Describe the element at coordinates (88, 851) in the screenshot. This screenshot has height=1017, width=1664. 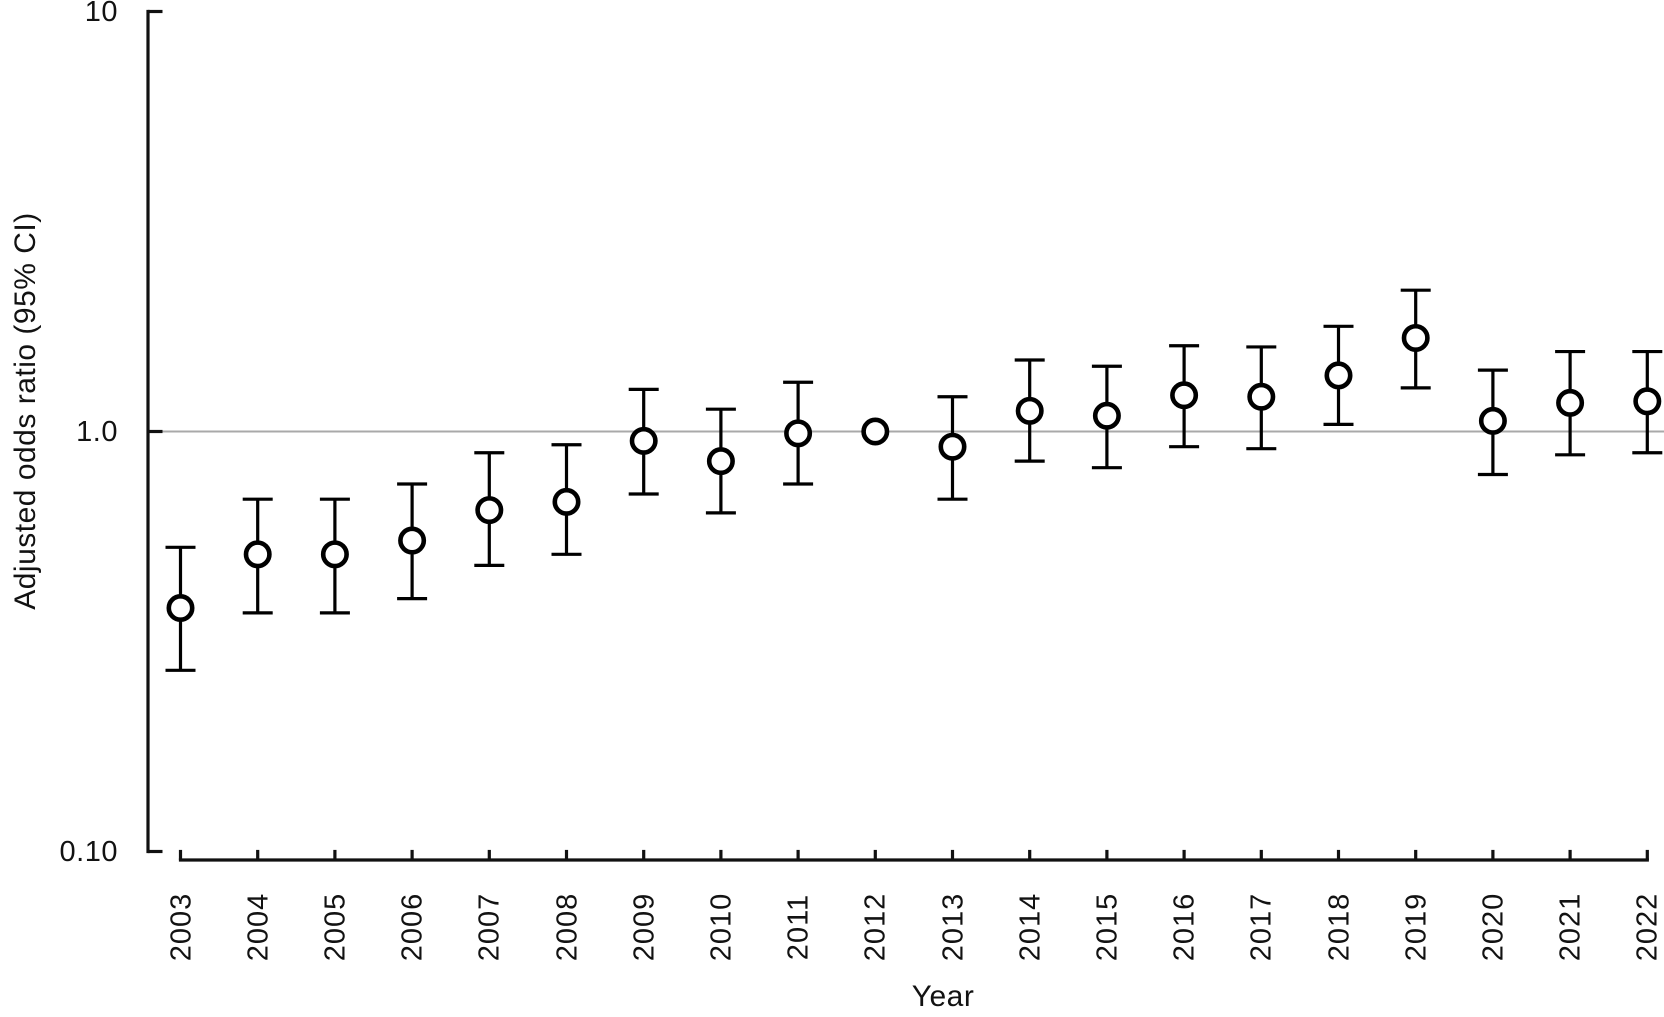
I see `y-tick-label-0.10: 0.10` at that location.